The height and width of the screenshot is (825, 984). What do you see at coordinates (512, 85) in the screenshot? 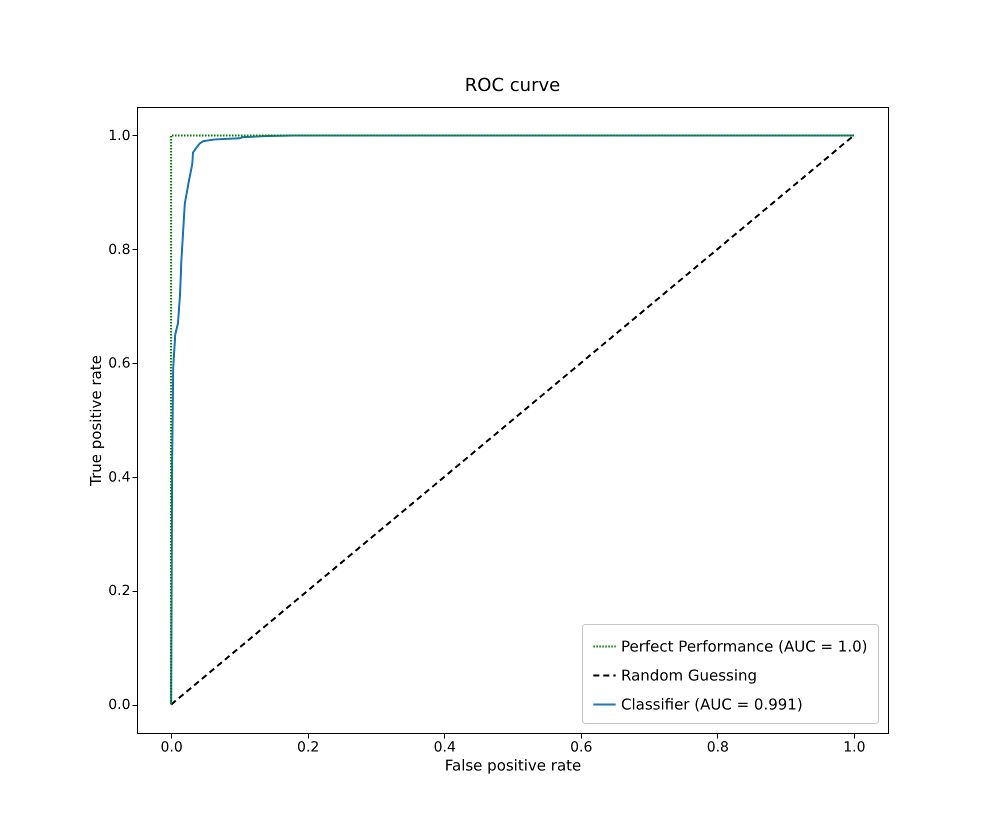
I see `chart-title: ROC curve` at bounding box center [512, 85].